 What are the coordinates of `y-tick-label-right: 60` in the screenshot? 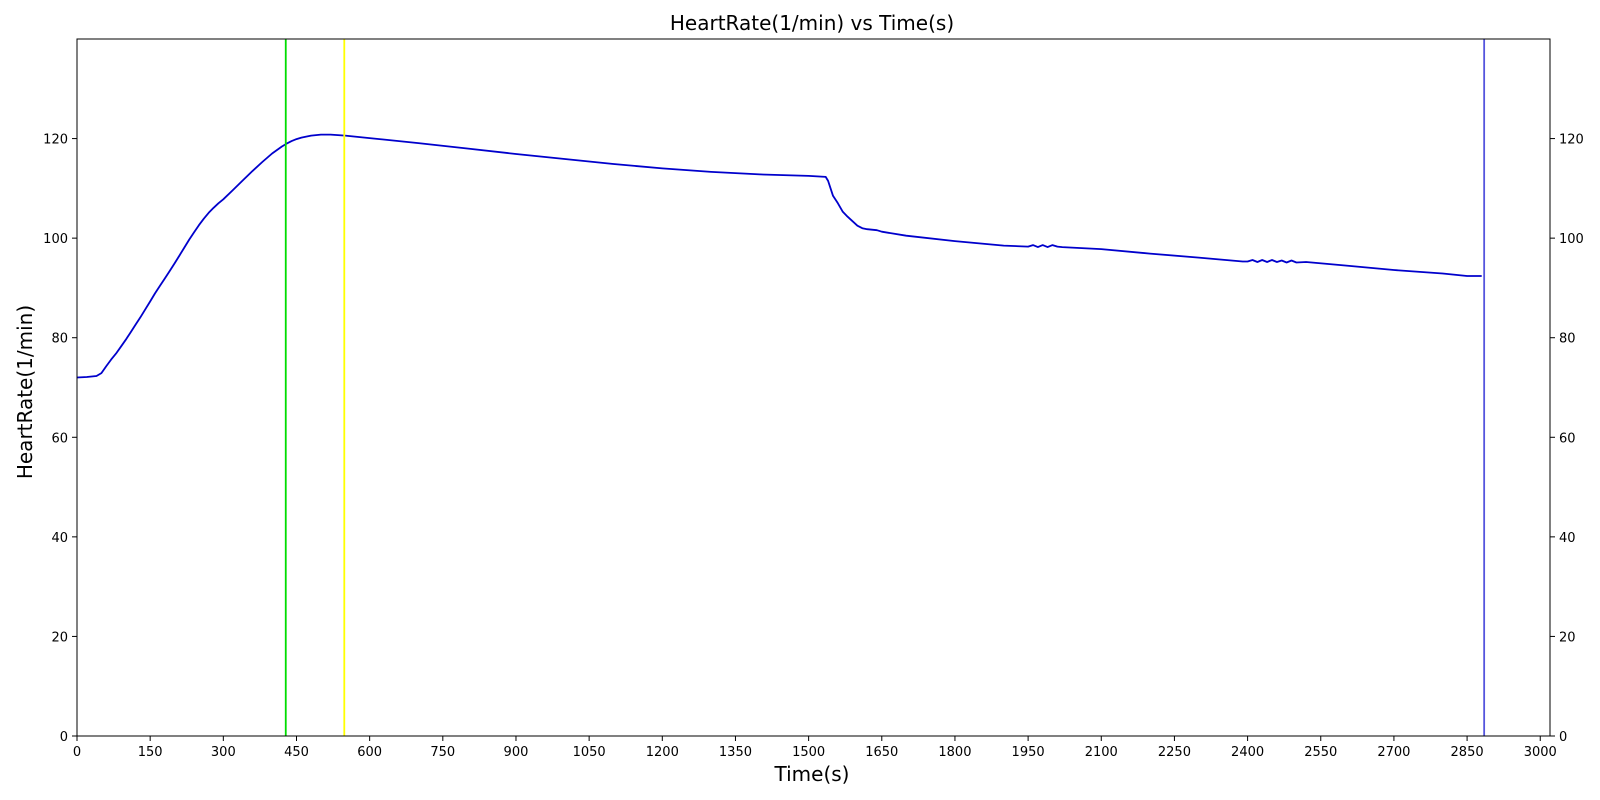 It's located at (1567, 438).